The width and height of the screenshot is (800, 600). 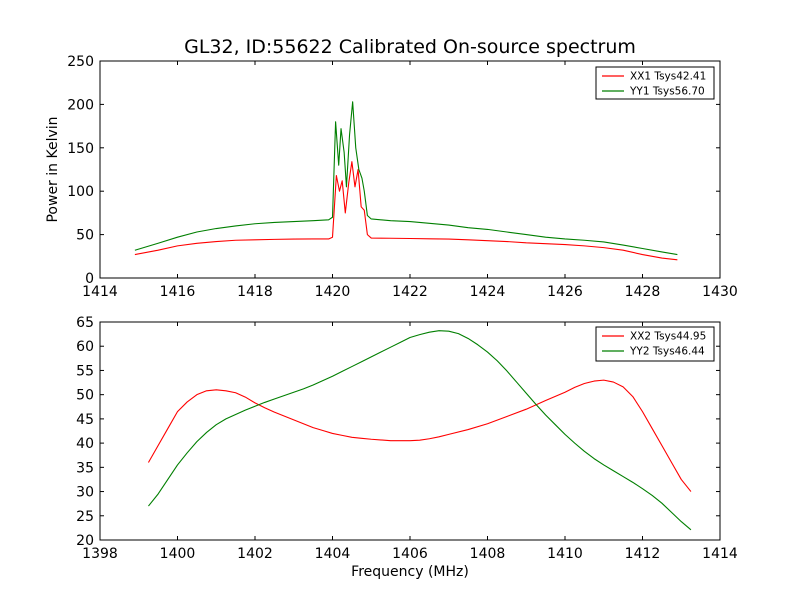 What do you see at coordinates (488, 554) in the screenshot?
I see `x-tick-label: 1408` at bounding box center [488, 554].